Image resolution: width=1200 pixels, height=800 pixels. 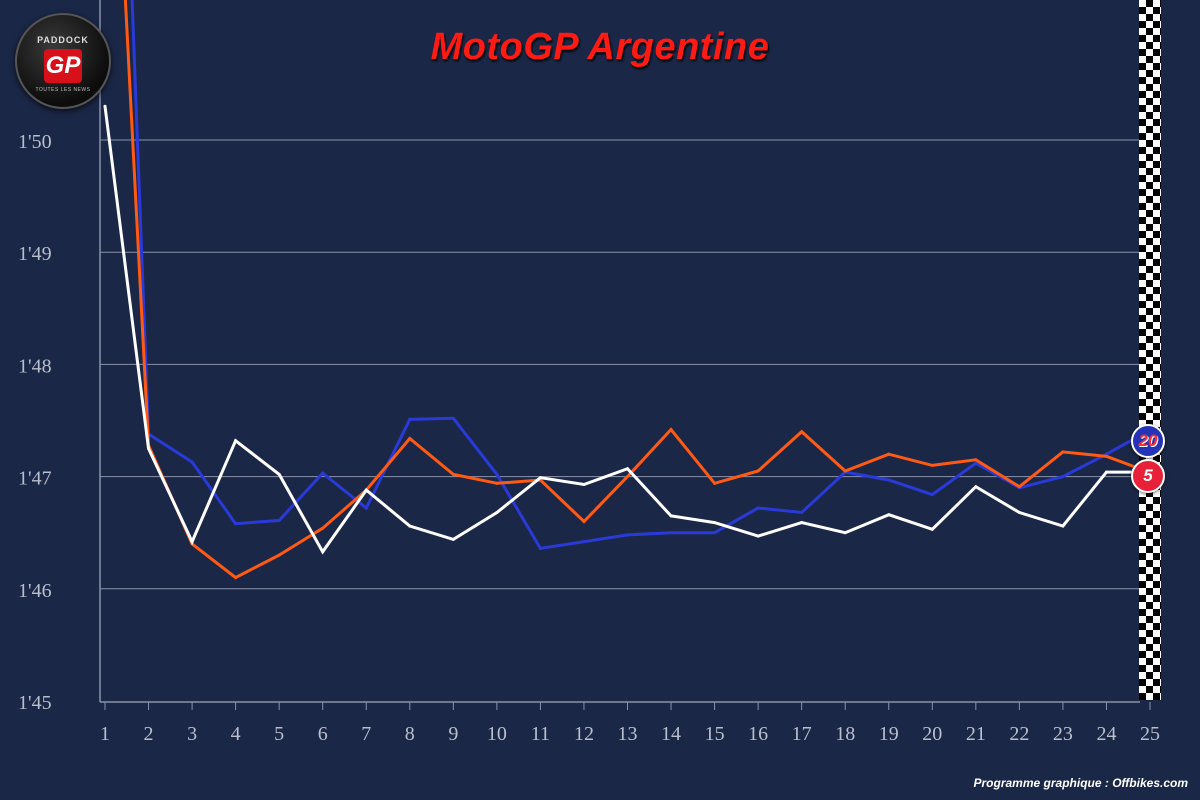 I want to click on credit-text: Programme graphique : Offbikes.com, so click(x=1081, y=783).